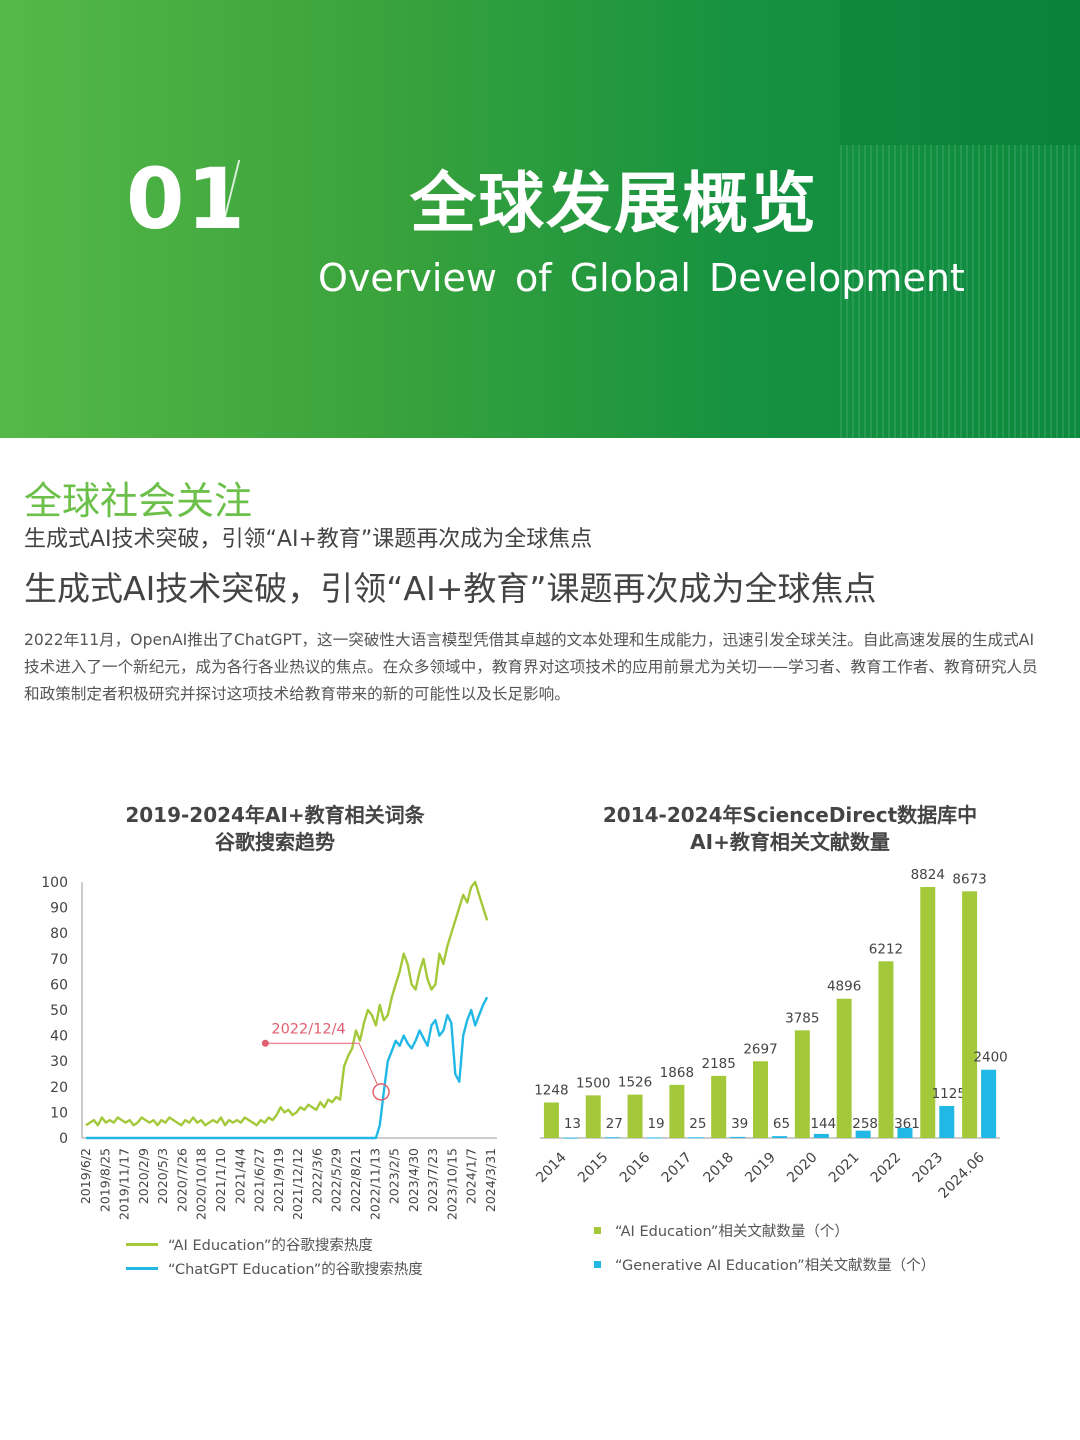 The width and height of the screenshot is (1080, 1440). I want to click on bar-value-label-ai-education: 3785, so click(802, 1018).